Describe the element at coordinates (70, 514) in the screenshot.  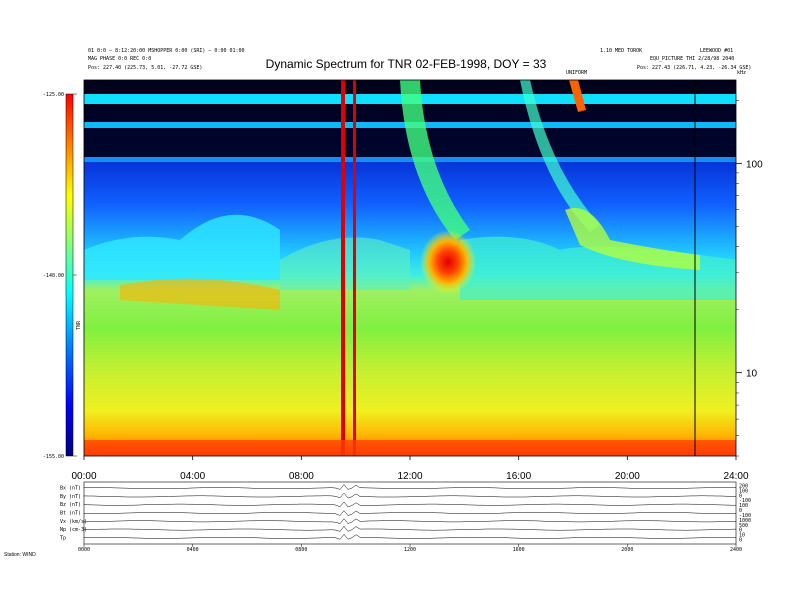
I see `panel-label: Bt (nT)` at that location.